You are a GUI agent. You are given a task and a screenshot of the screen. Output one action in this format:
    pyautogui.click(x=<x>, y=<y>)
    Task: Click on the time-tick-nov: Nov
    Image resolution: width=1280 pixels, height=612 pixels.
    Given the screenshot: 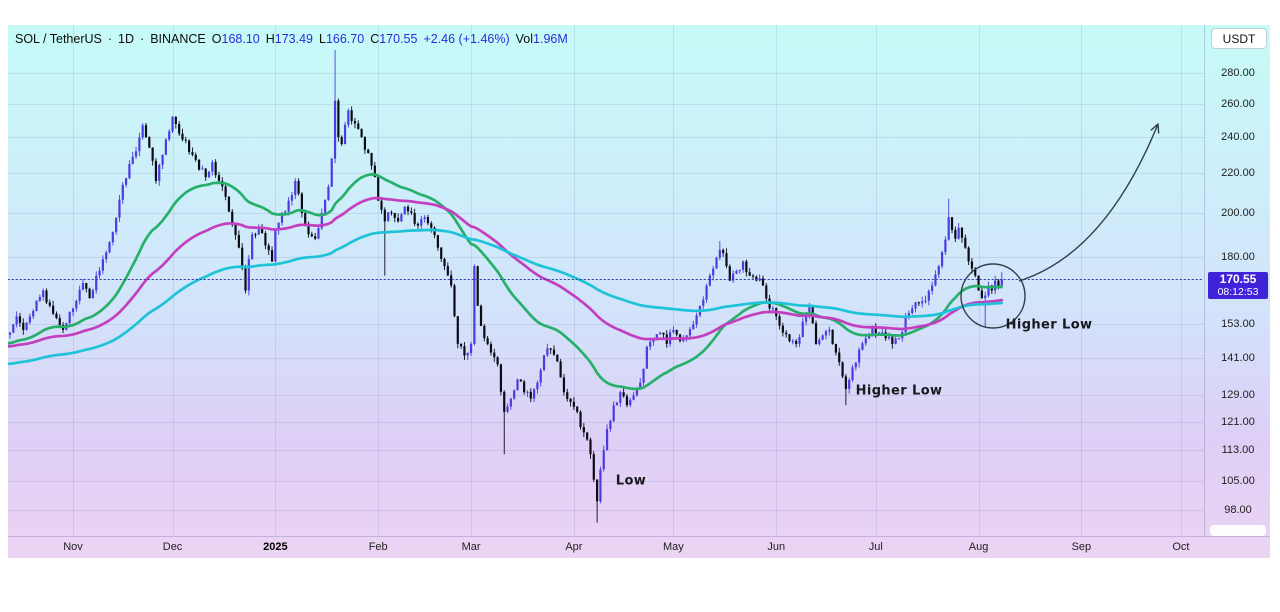 What is the action you would take?
    pyautogui.click(x=73, y=547)
    